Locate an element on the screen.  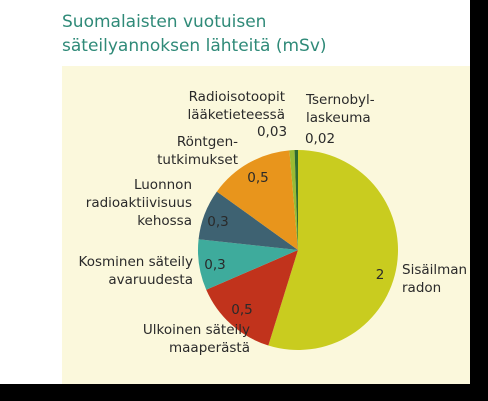
category-label: Röntgen-tutkimukset is located at coordinates (197, 151).